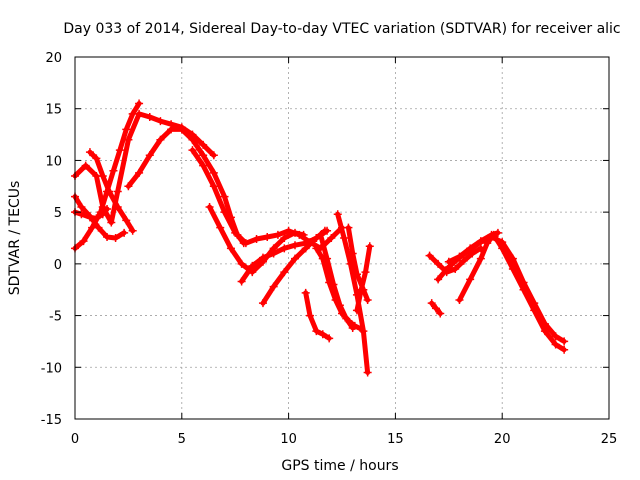 The image size is (640, 480). Describe the element at coordinates (182, 439) in the screenshot. I see `x-tick-label: 5` at that location.